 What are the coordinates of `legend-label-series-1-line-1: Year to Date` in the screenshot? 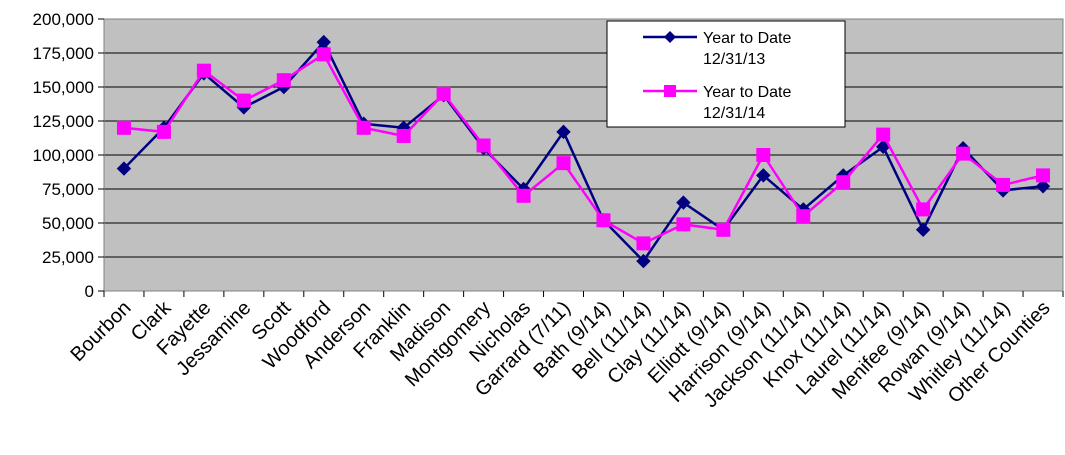 It's located at (747, 38).